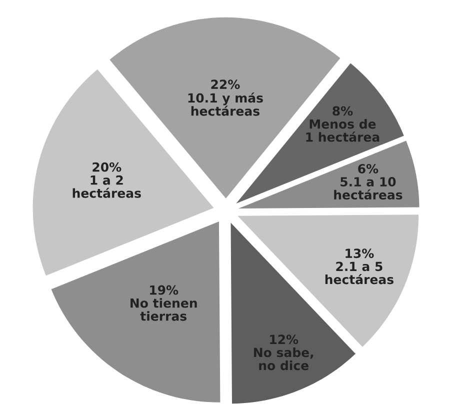  What do you see at coordinates (284, 339) in the screenshot?
I see `data-label: 12%` at bounding box center [284, 339].